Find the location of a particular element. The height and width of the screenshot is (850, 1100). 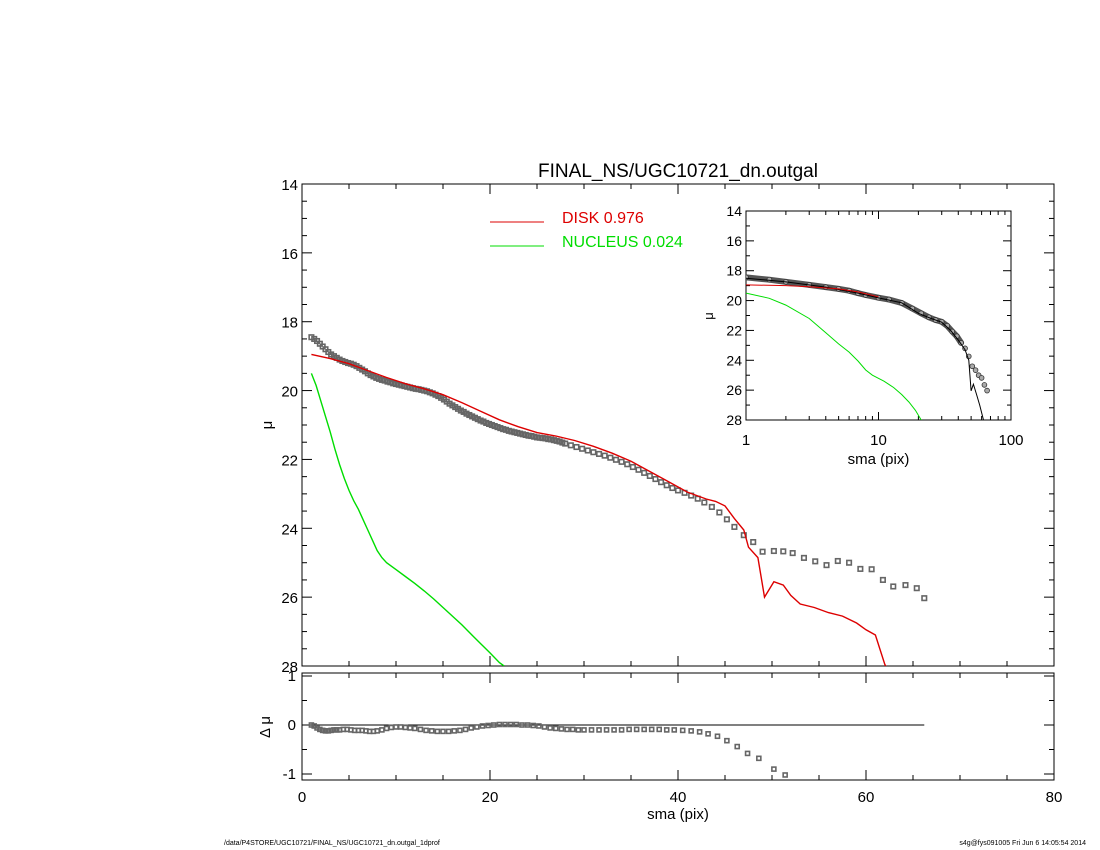

x-tick-label: 60 is located at coordinates (866, 797).